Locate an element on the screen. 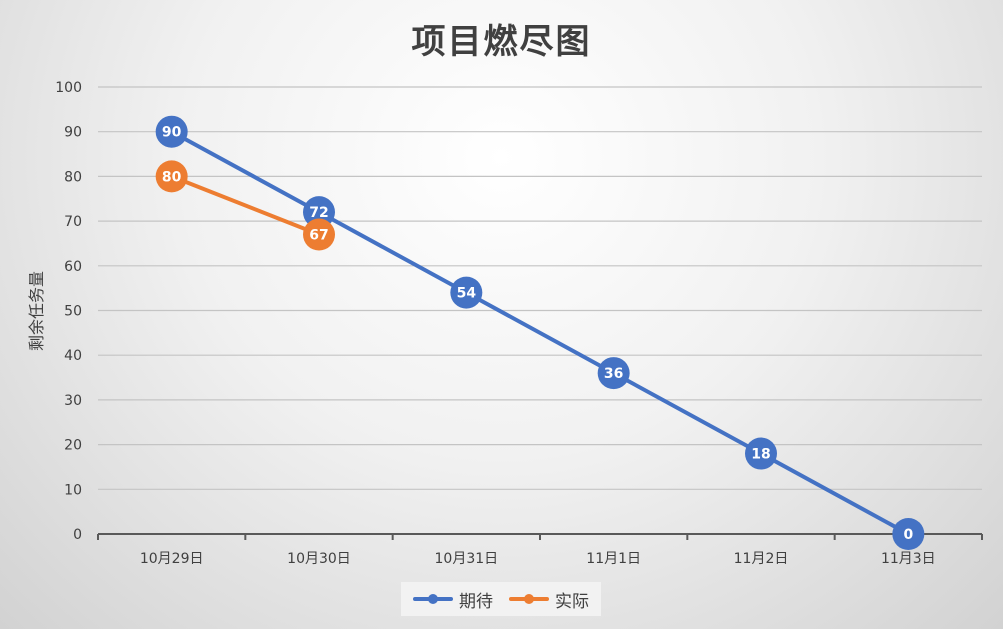 Image resolution: width=1003 pixels, height=629 pixels. legend-swatch-actual is located at coordinates (529, 599).